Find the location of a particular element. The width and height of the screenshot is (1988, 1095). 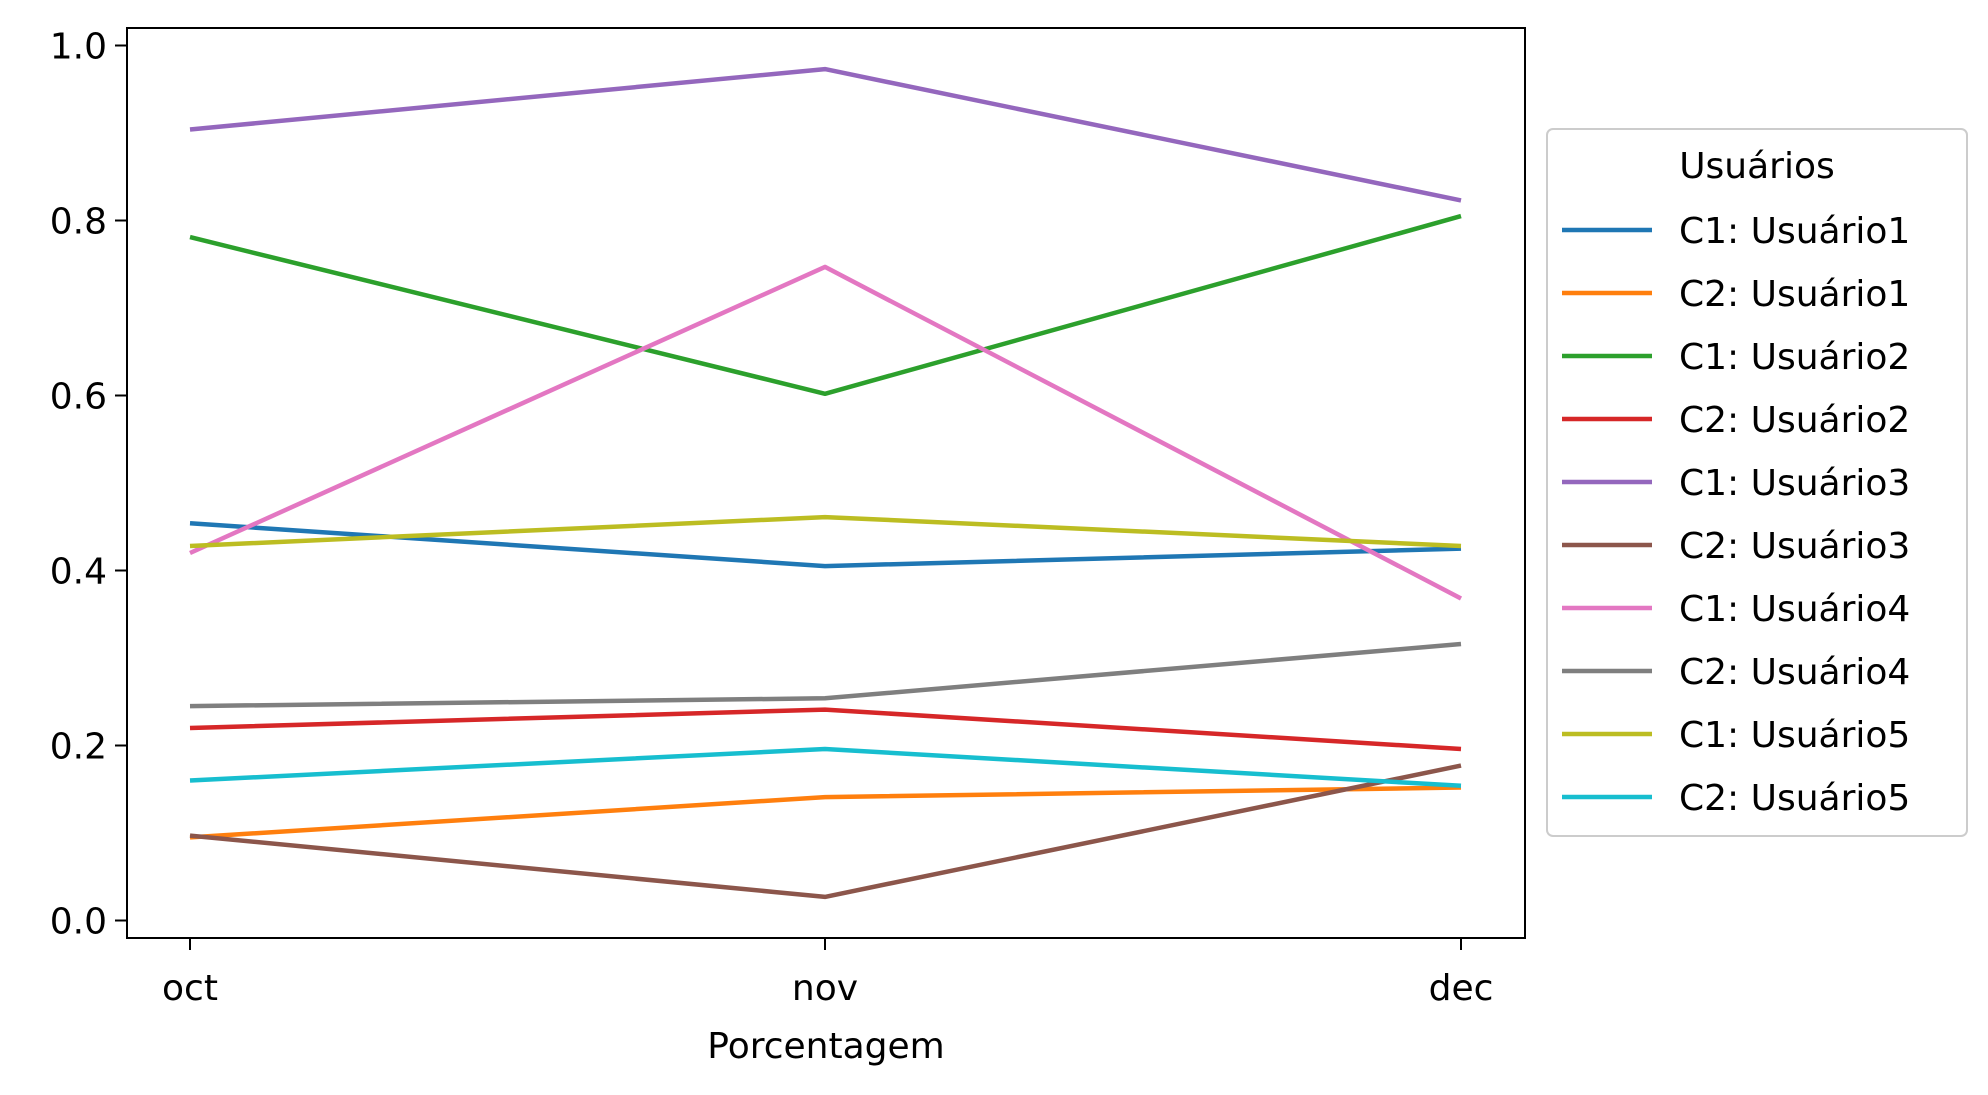

legend-item: C2: Usuário4 is located at coordinates (1736, 672).